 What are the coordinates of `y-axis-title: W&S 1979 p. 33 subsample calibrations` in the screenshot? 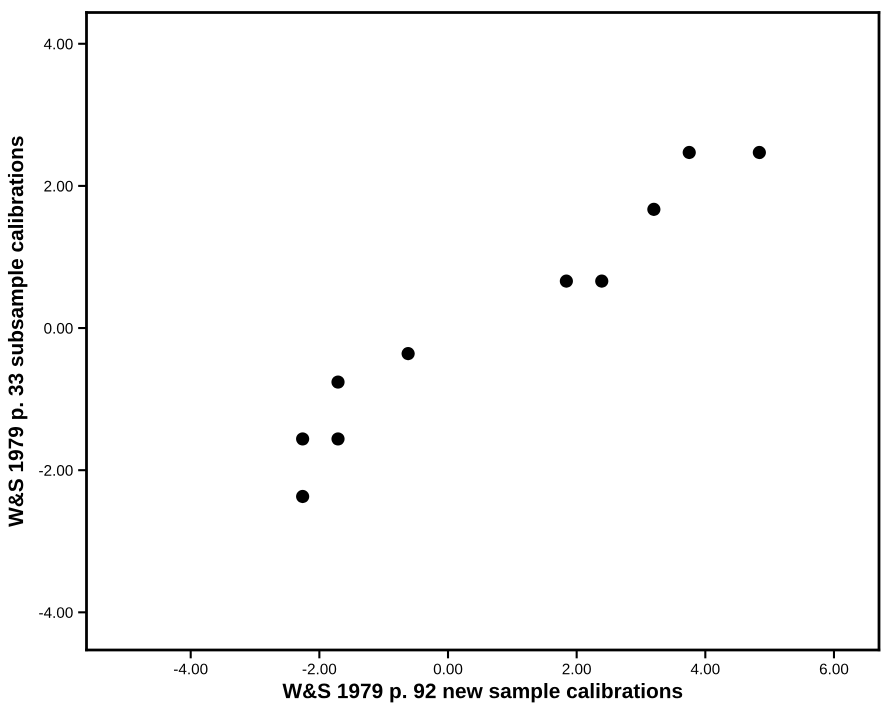 It's located at (18, 331).